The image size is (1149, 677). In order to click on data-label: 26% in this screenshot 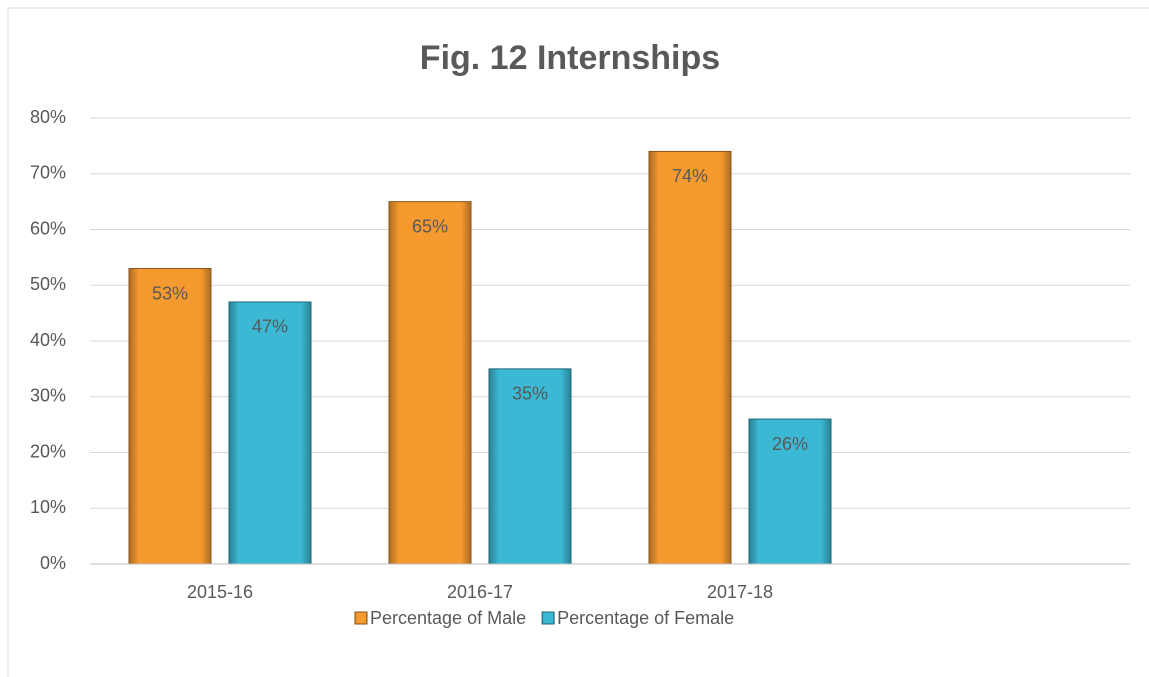, I will do `click(790, 444)`.